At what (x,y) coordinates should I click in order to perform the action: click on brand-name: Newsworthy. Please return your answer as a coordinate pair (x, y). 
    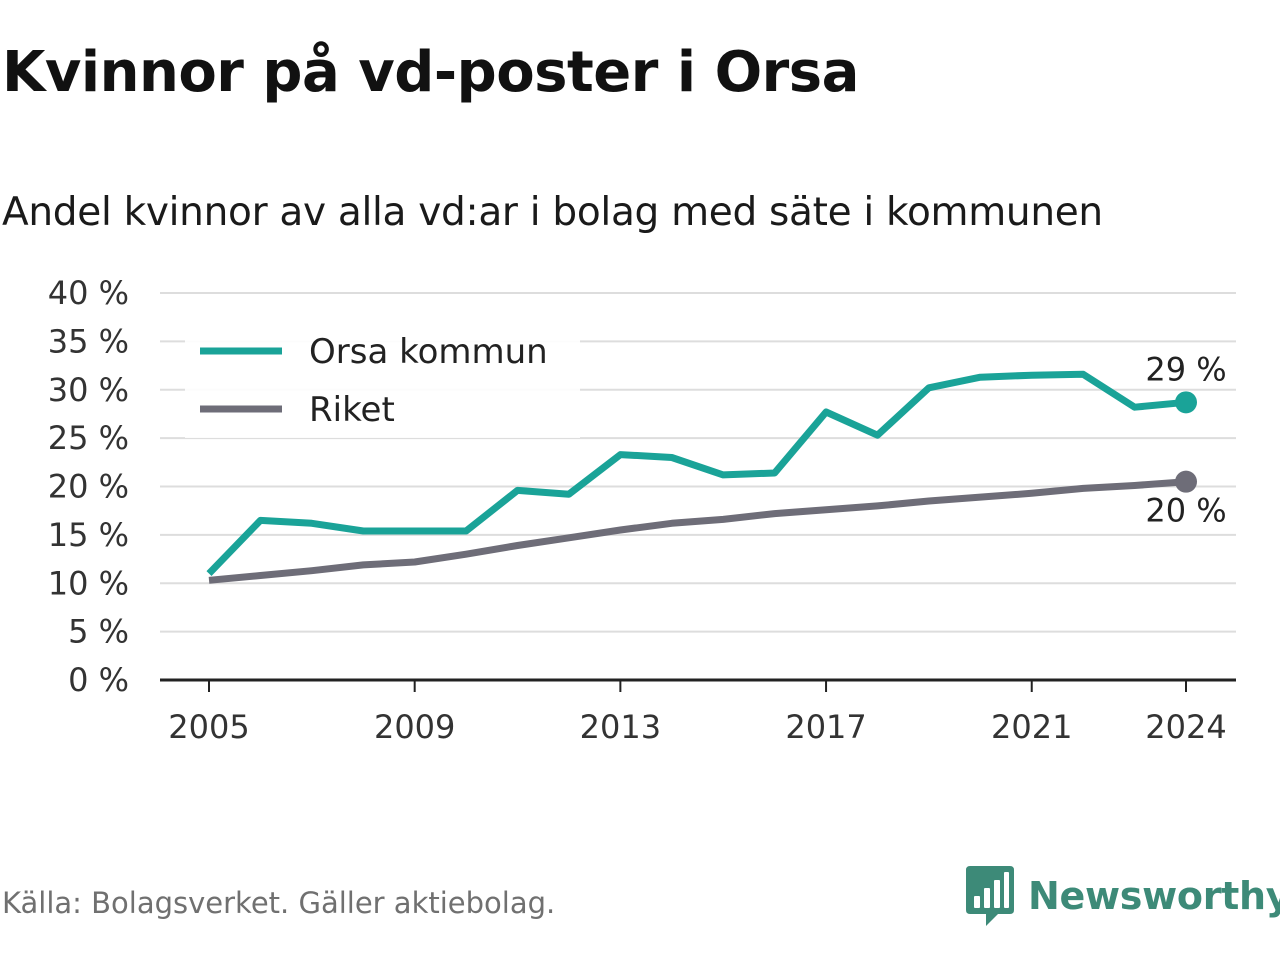
    Looking at the image, I should click on (1154, 896).